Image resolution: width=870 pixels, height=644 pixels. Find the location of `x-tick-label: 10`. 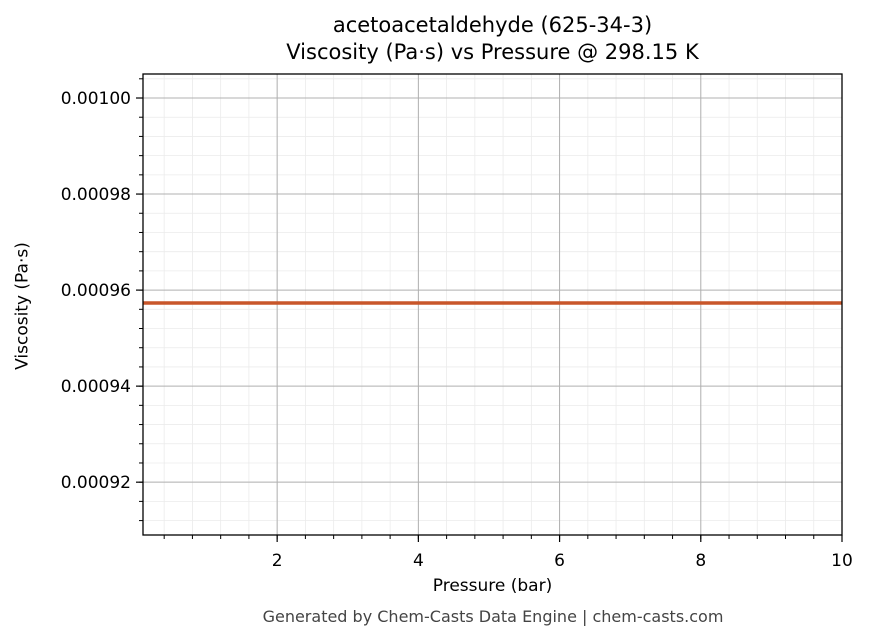

x-tick-label: 10 is located at coordinates (842, 561).